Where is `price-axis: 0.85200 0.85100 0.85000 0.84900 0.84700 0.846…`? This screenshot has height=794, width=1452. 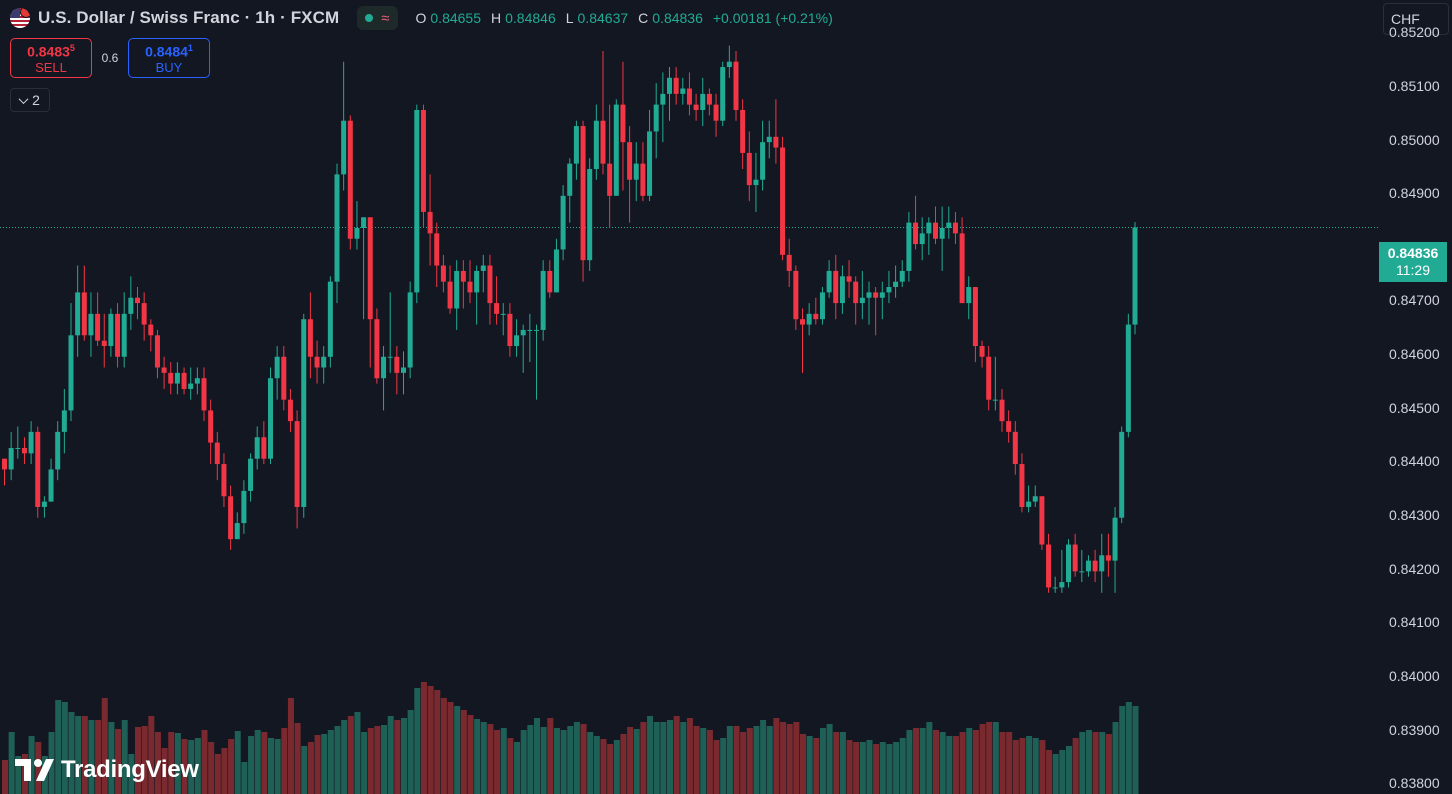 price-axis: 0.85200 0.85100 0.85000 0.84900 0.84700 0.846… is located at coordinates (1415, 397).